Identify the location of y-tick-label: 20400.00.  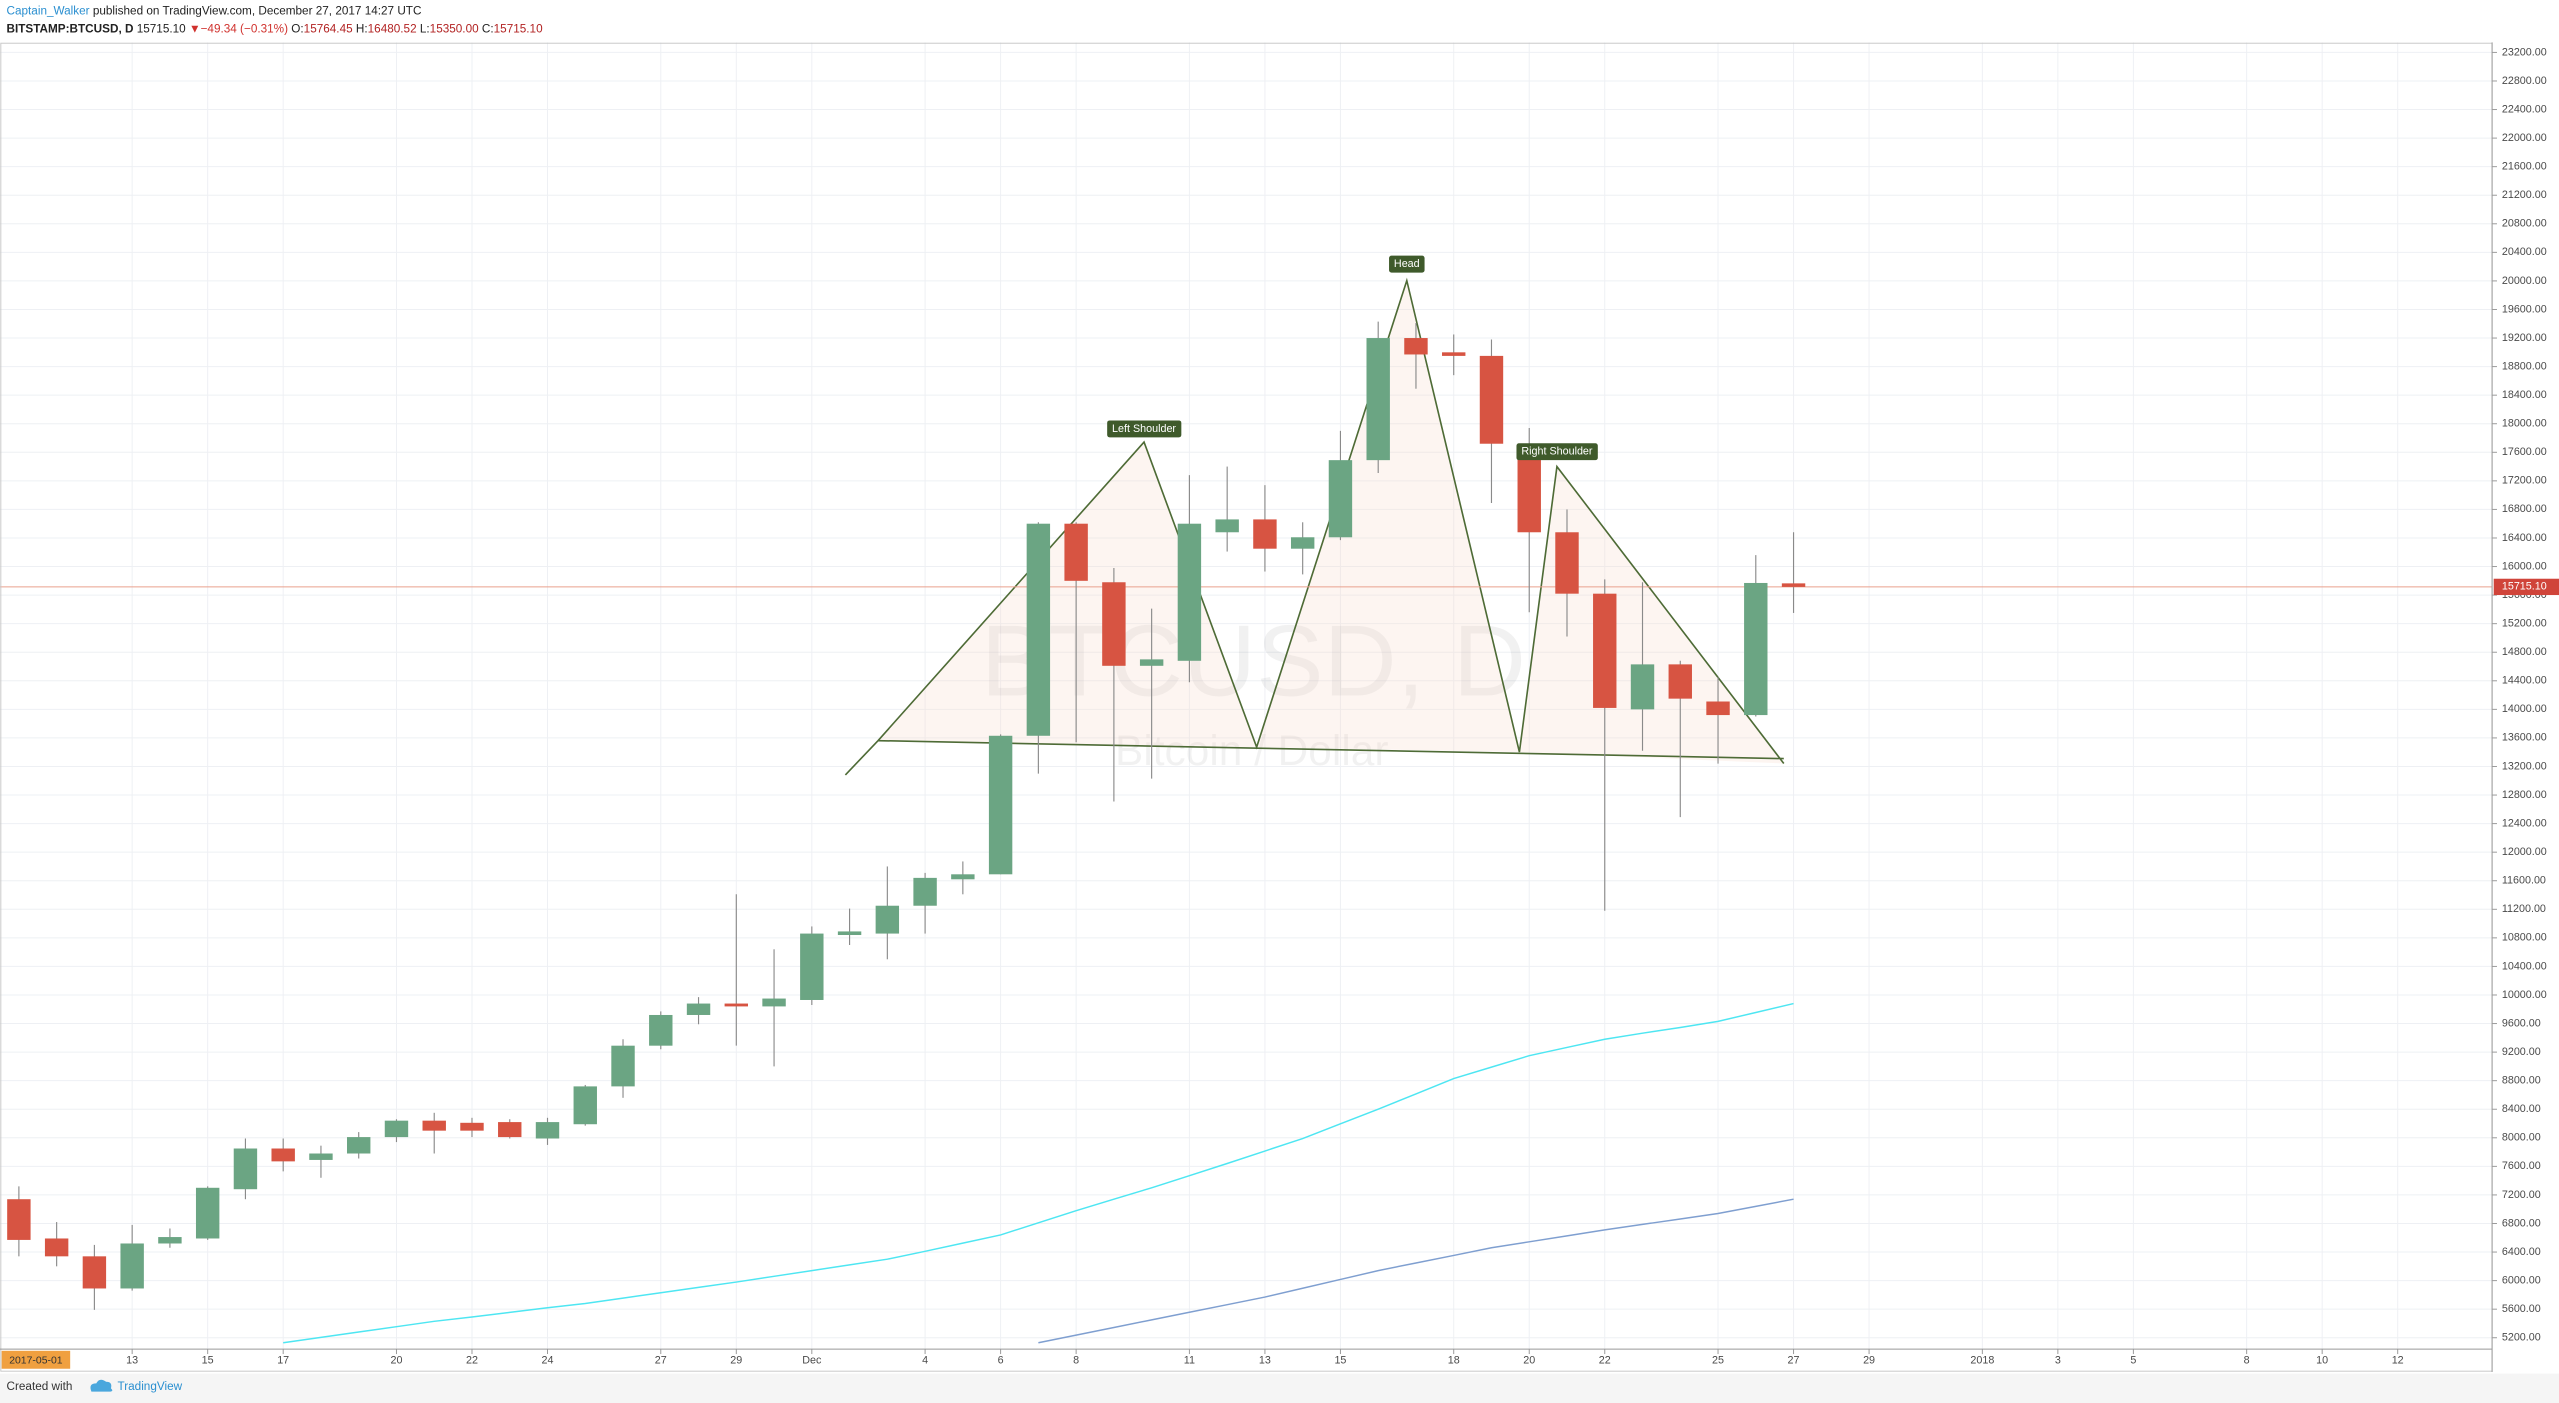
(2524, 252).